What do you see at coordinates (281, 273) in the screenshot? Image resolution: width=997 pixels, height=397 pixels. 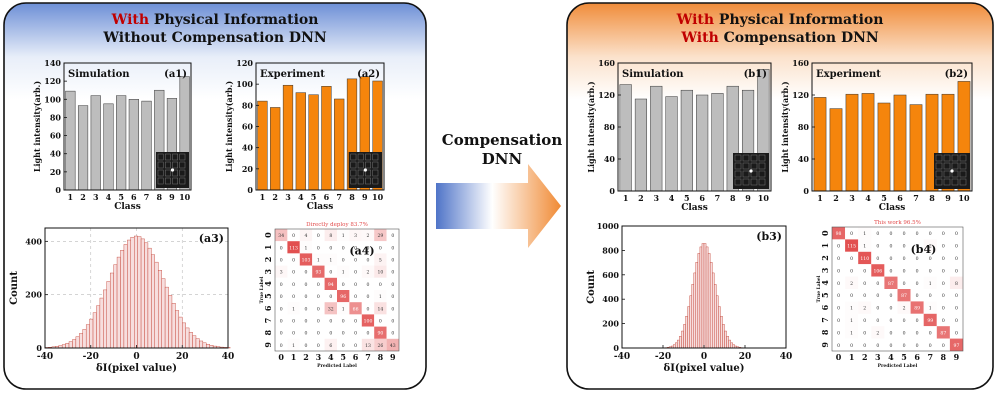 I see `heatmap-value: 3` at bounding box center [281, 273].